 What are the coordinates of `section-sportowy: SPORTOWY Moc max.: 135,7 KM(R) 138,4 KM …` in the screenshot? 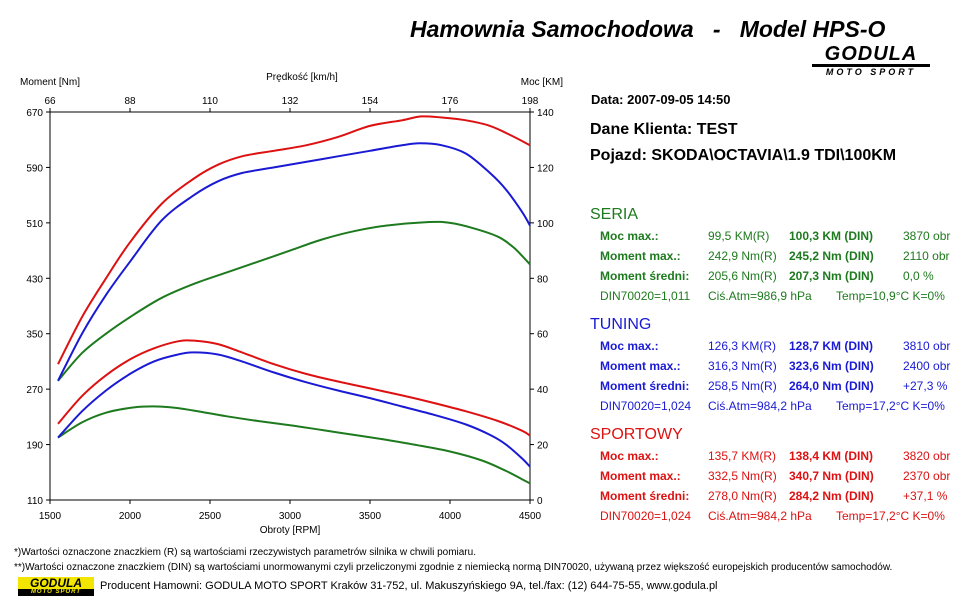 It's located at (782, 476).